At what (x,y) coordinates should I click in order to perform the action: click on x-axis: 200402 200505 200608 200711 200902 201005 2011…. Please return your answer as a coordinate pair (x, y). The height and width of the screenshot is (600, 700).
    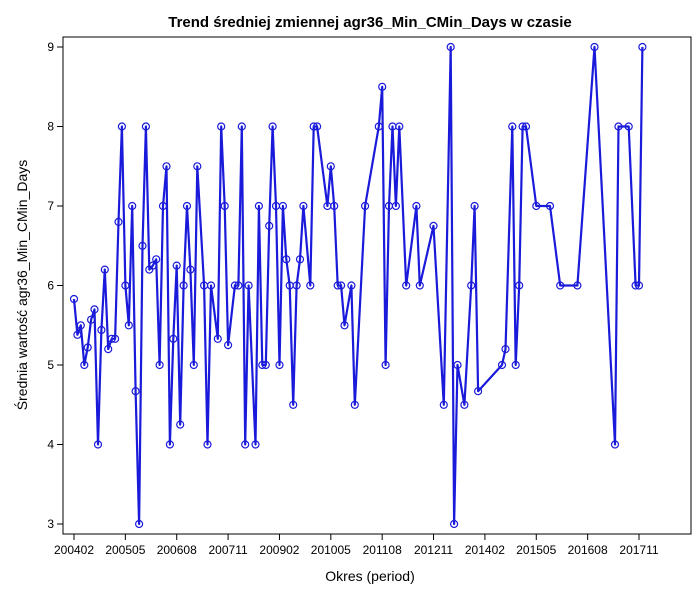
    Looking at the image, I should click on (356, 545).